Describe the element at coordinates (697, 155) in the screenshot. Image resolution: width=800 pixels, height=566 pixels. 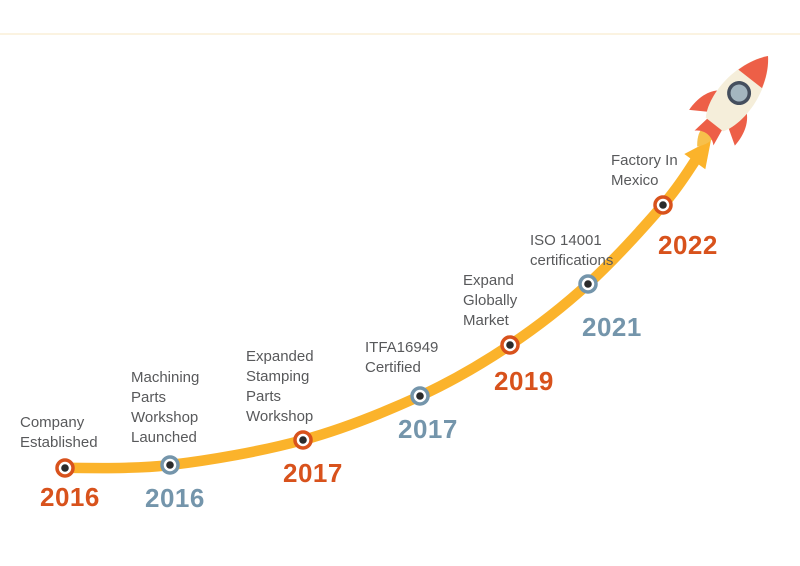
I see `arrow-head-icon` at that location.